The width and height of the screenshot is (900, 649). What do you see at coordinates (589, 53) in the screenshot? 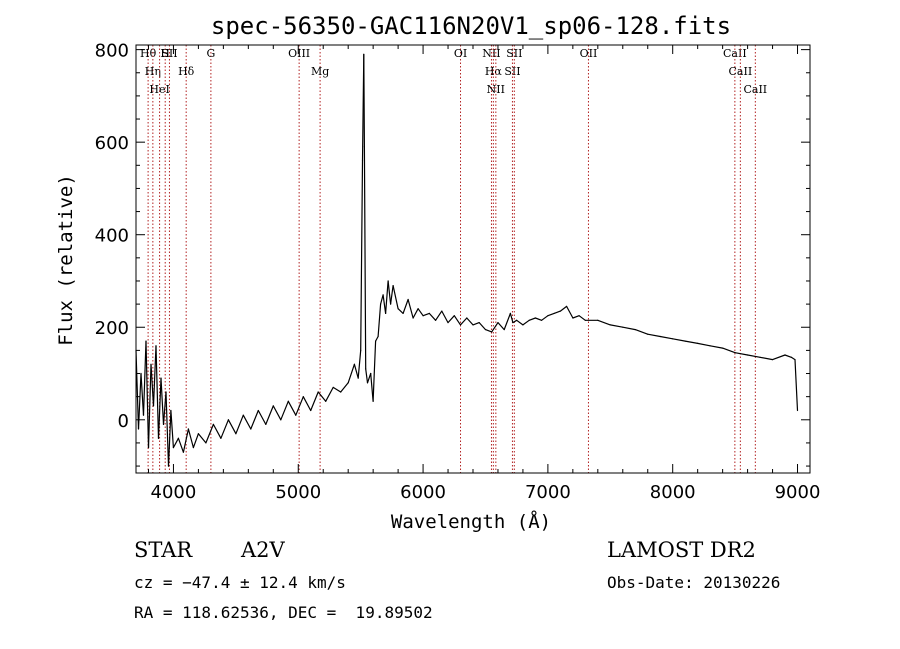
I see `spectral-line-label: OII` at bounding box center [589, 53].